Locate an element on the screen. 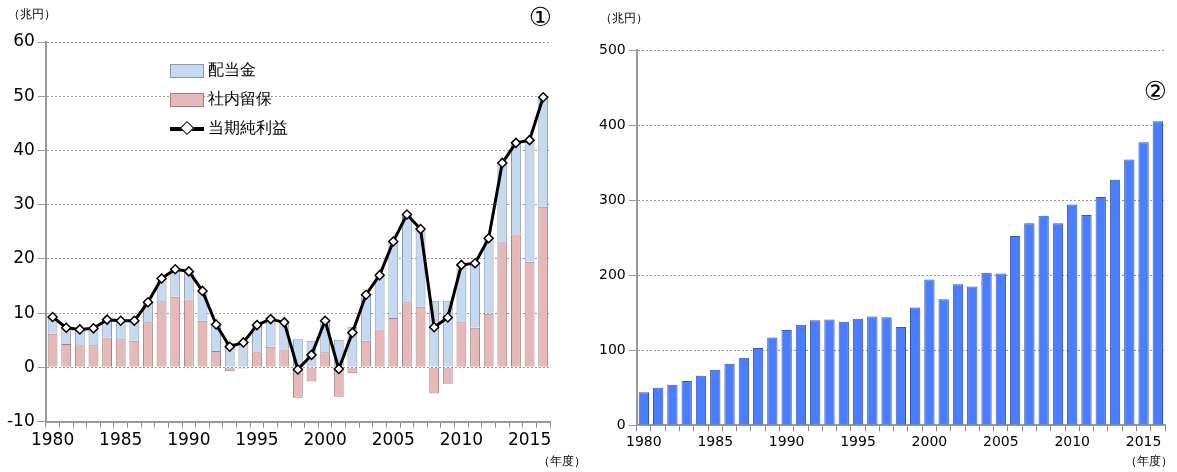  legend-label: 当期純利益 is located at coordinates (248, 128).